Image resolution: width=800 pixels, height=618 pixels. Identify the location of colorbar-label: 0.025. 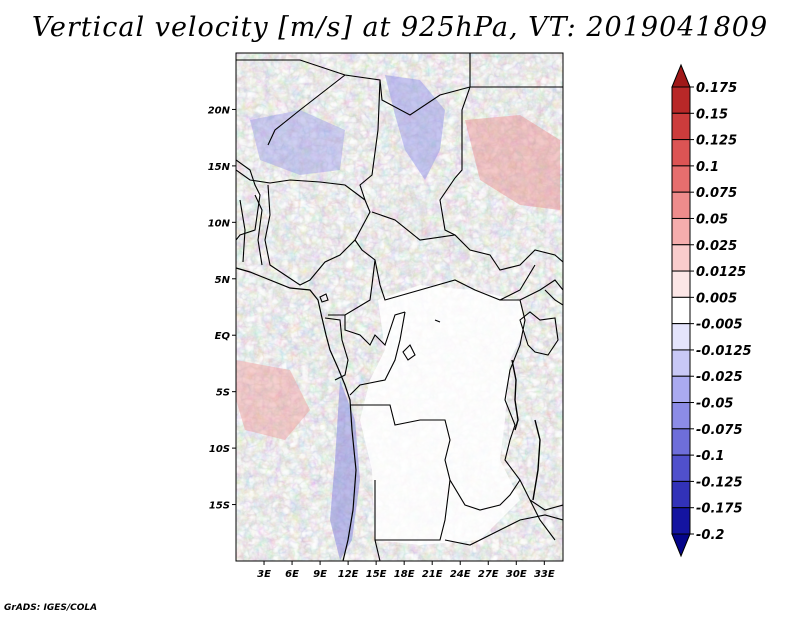
(716, 246).